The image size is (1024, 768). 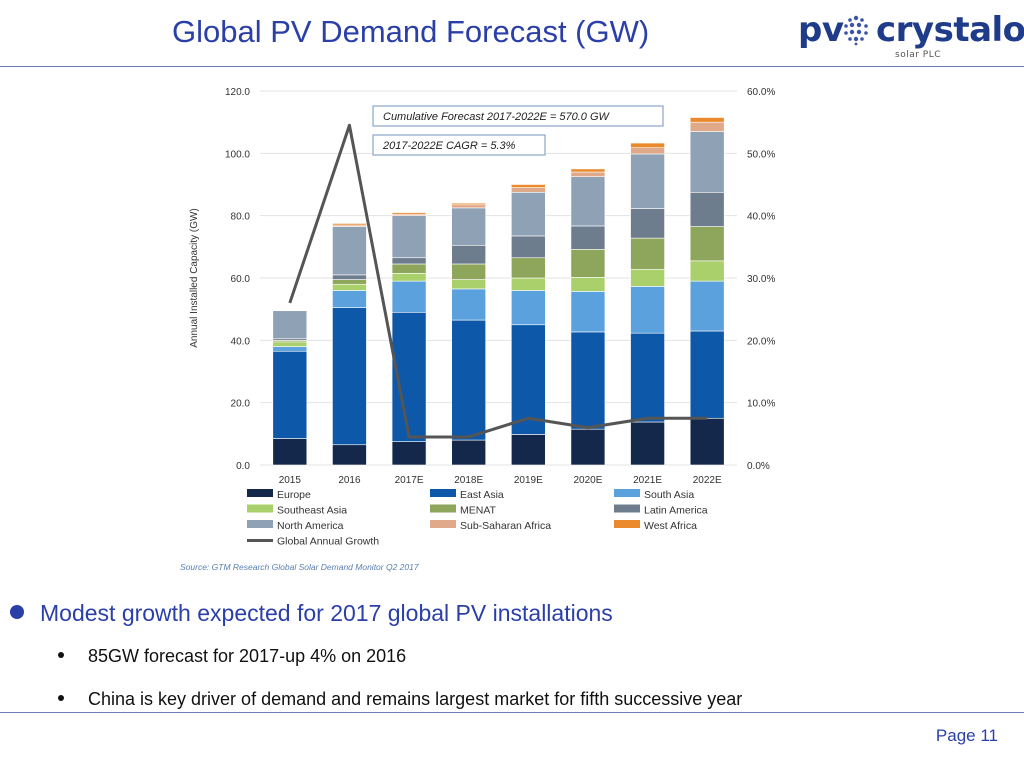 I want to click on x-tick-label: 2019E, so click(x=528, y=480).